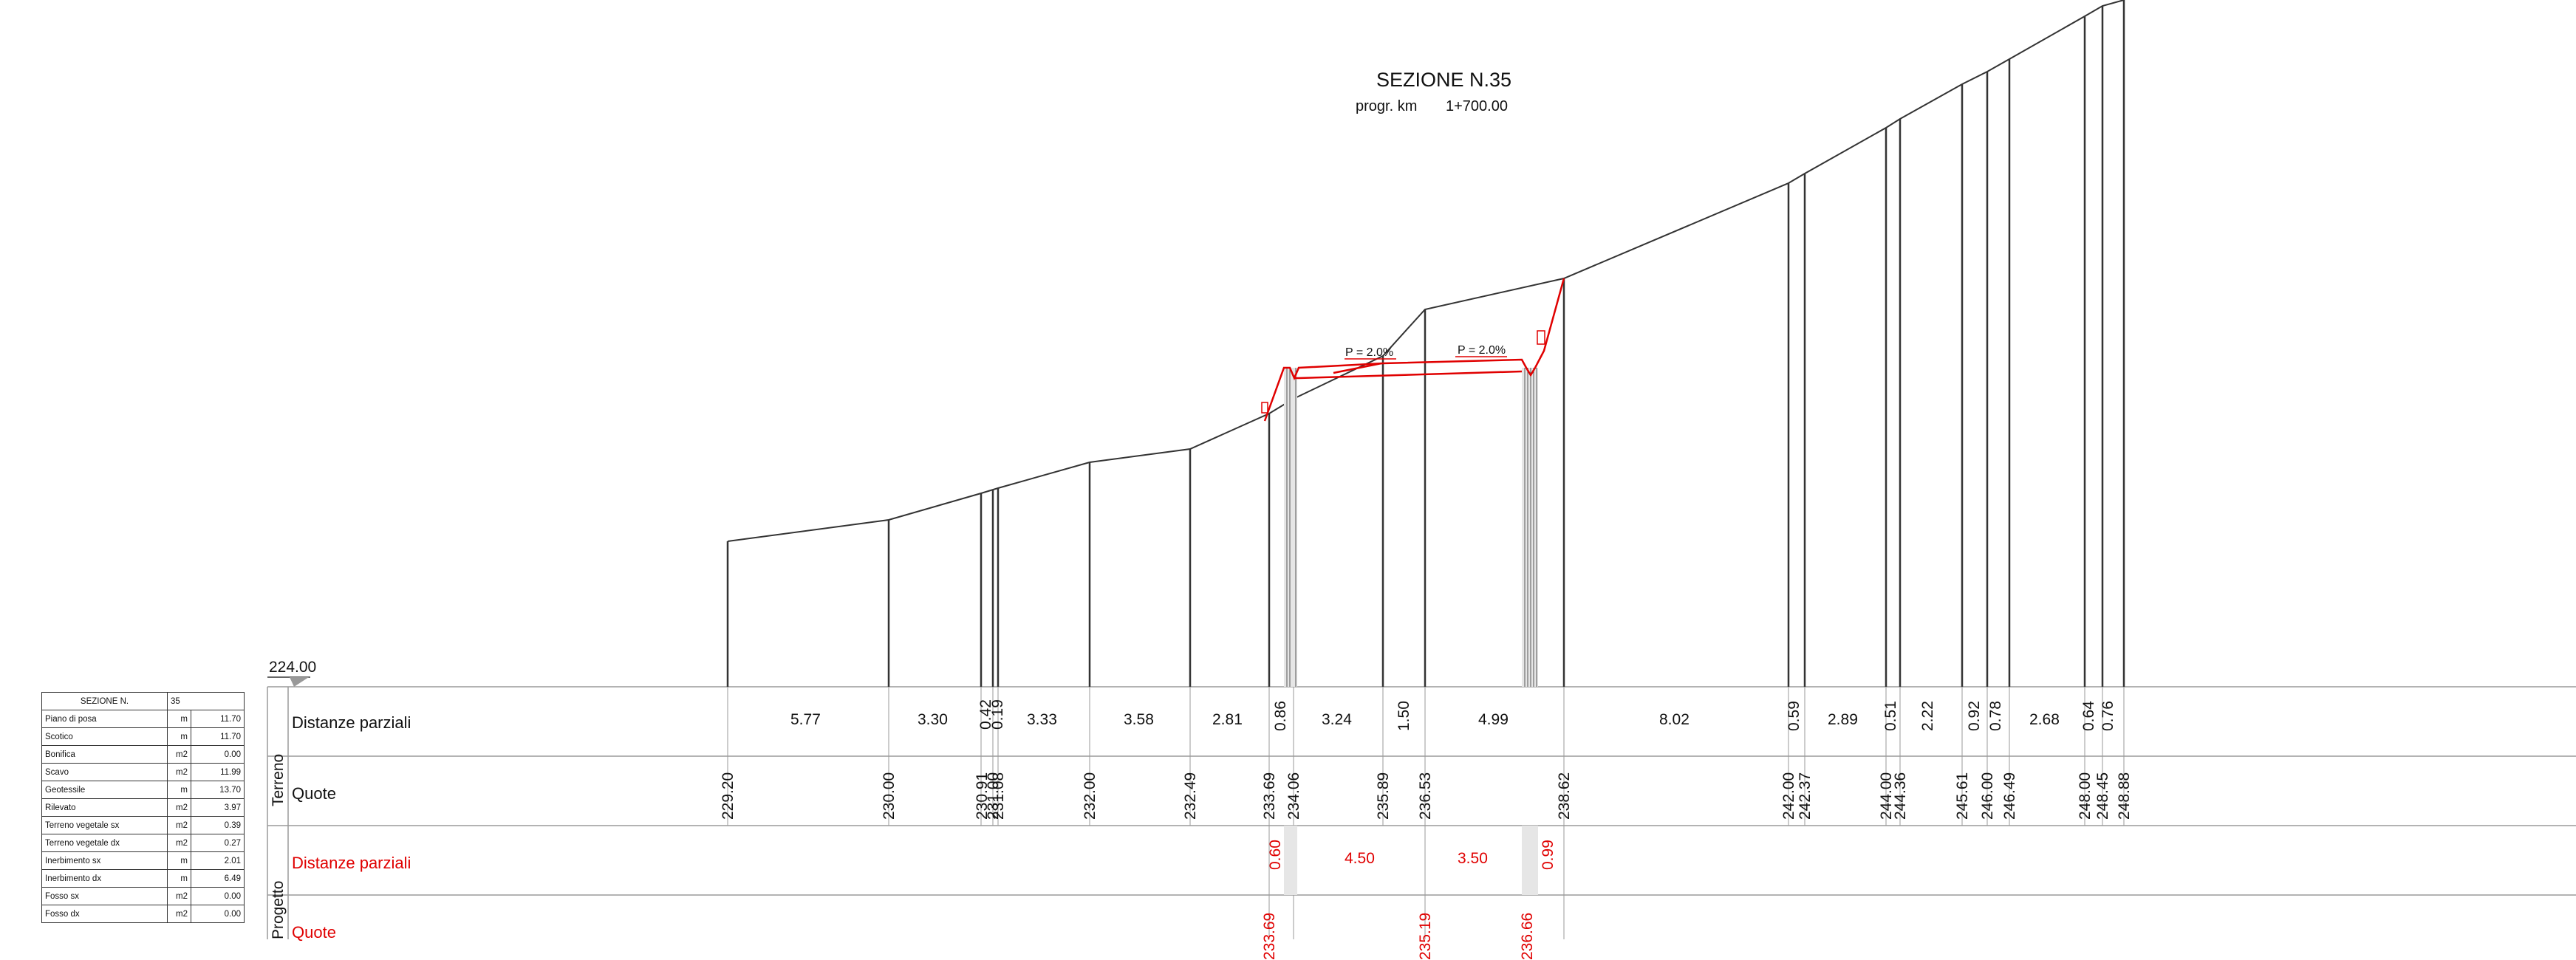  I want to click on row-label-terreno-distances: Distanze parziali, so click(351, 723).